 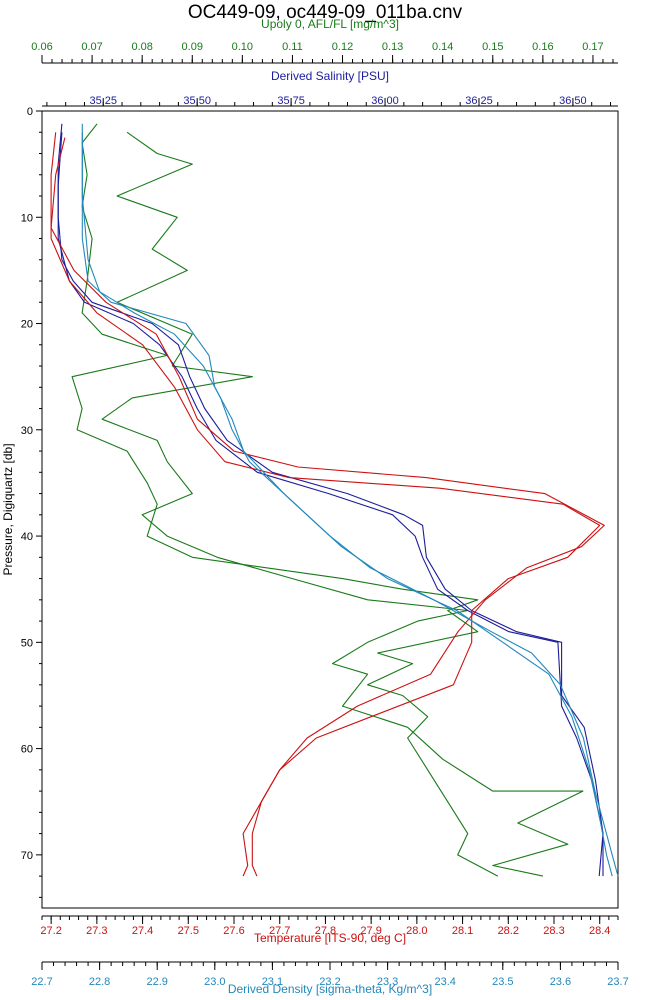 I want to click on temp-tick-label: 27.7, so click(x=279, y=931).